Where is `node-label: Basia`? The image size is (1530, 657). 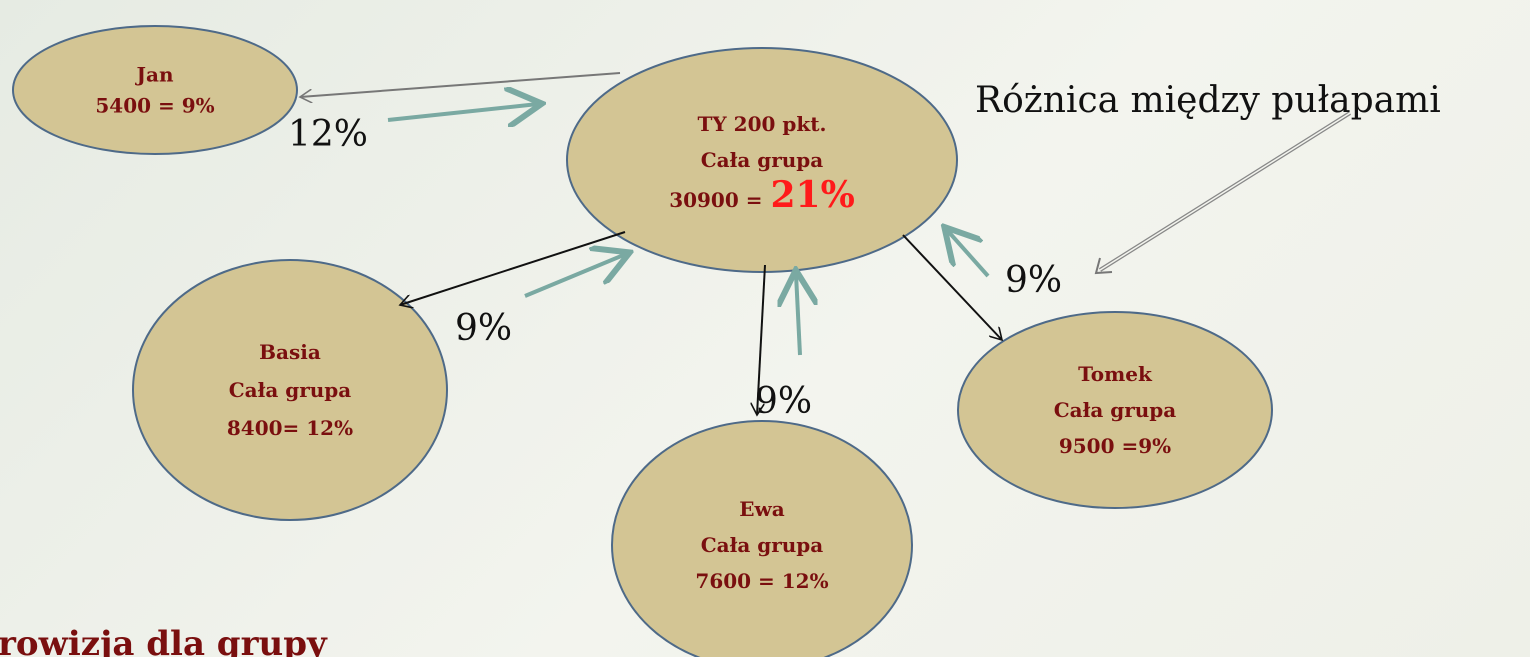
node-label: Basia is located at coordinates (290, 352).